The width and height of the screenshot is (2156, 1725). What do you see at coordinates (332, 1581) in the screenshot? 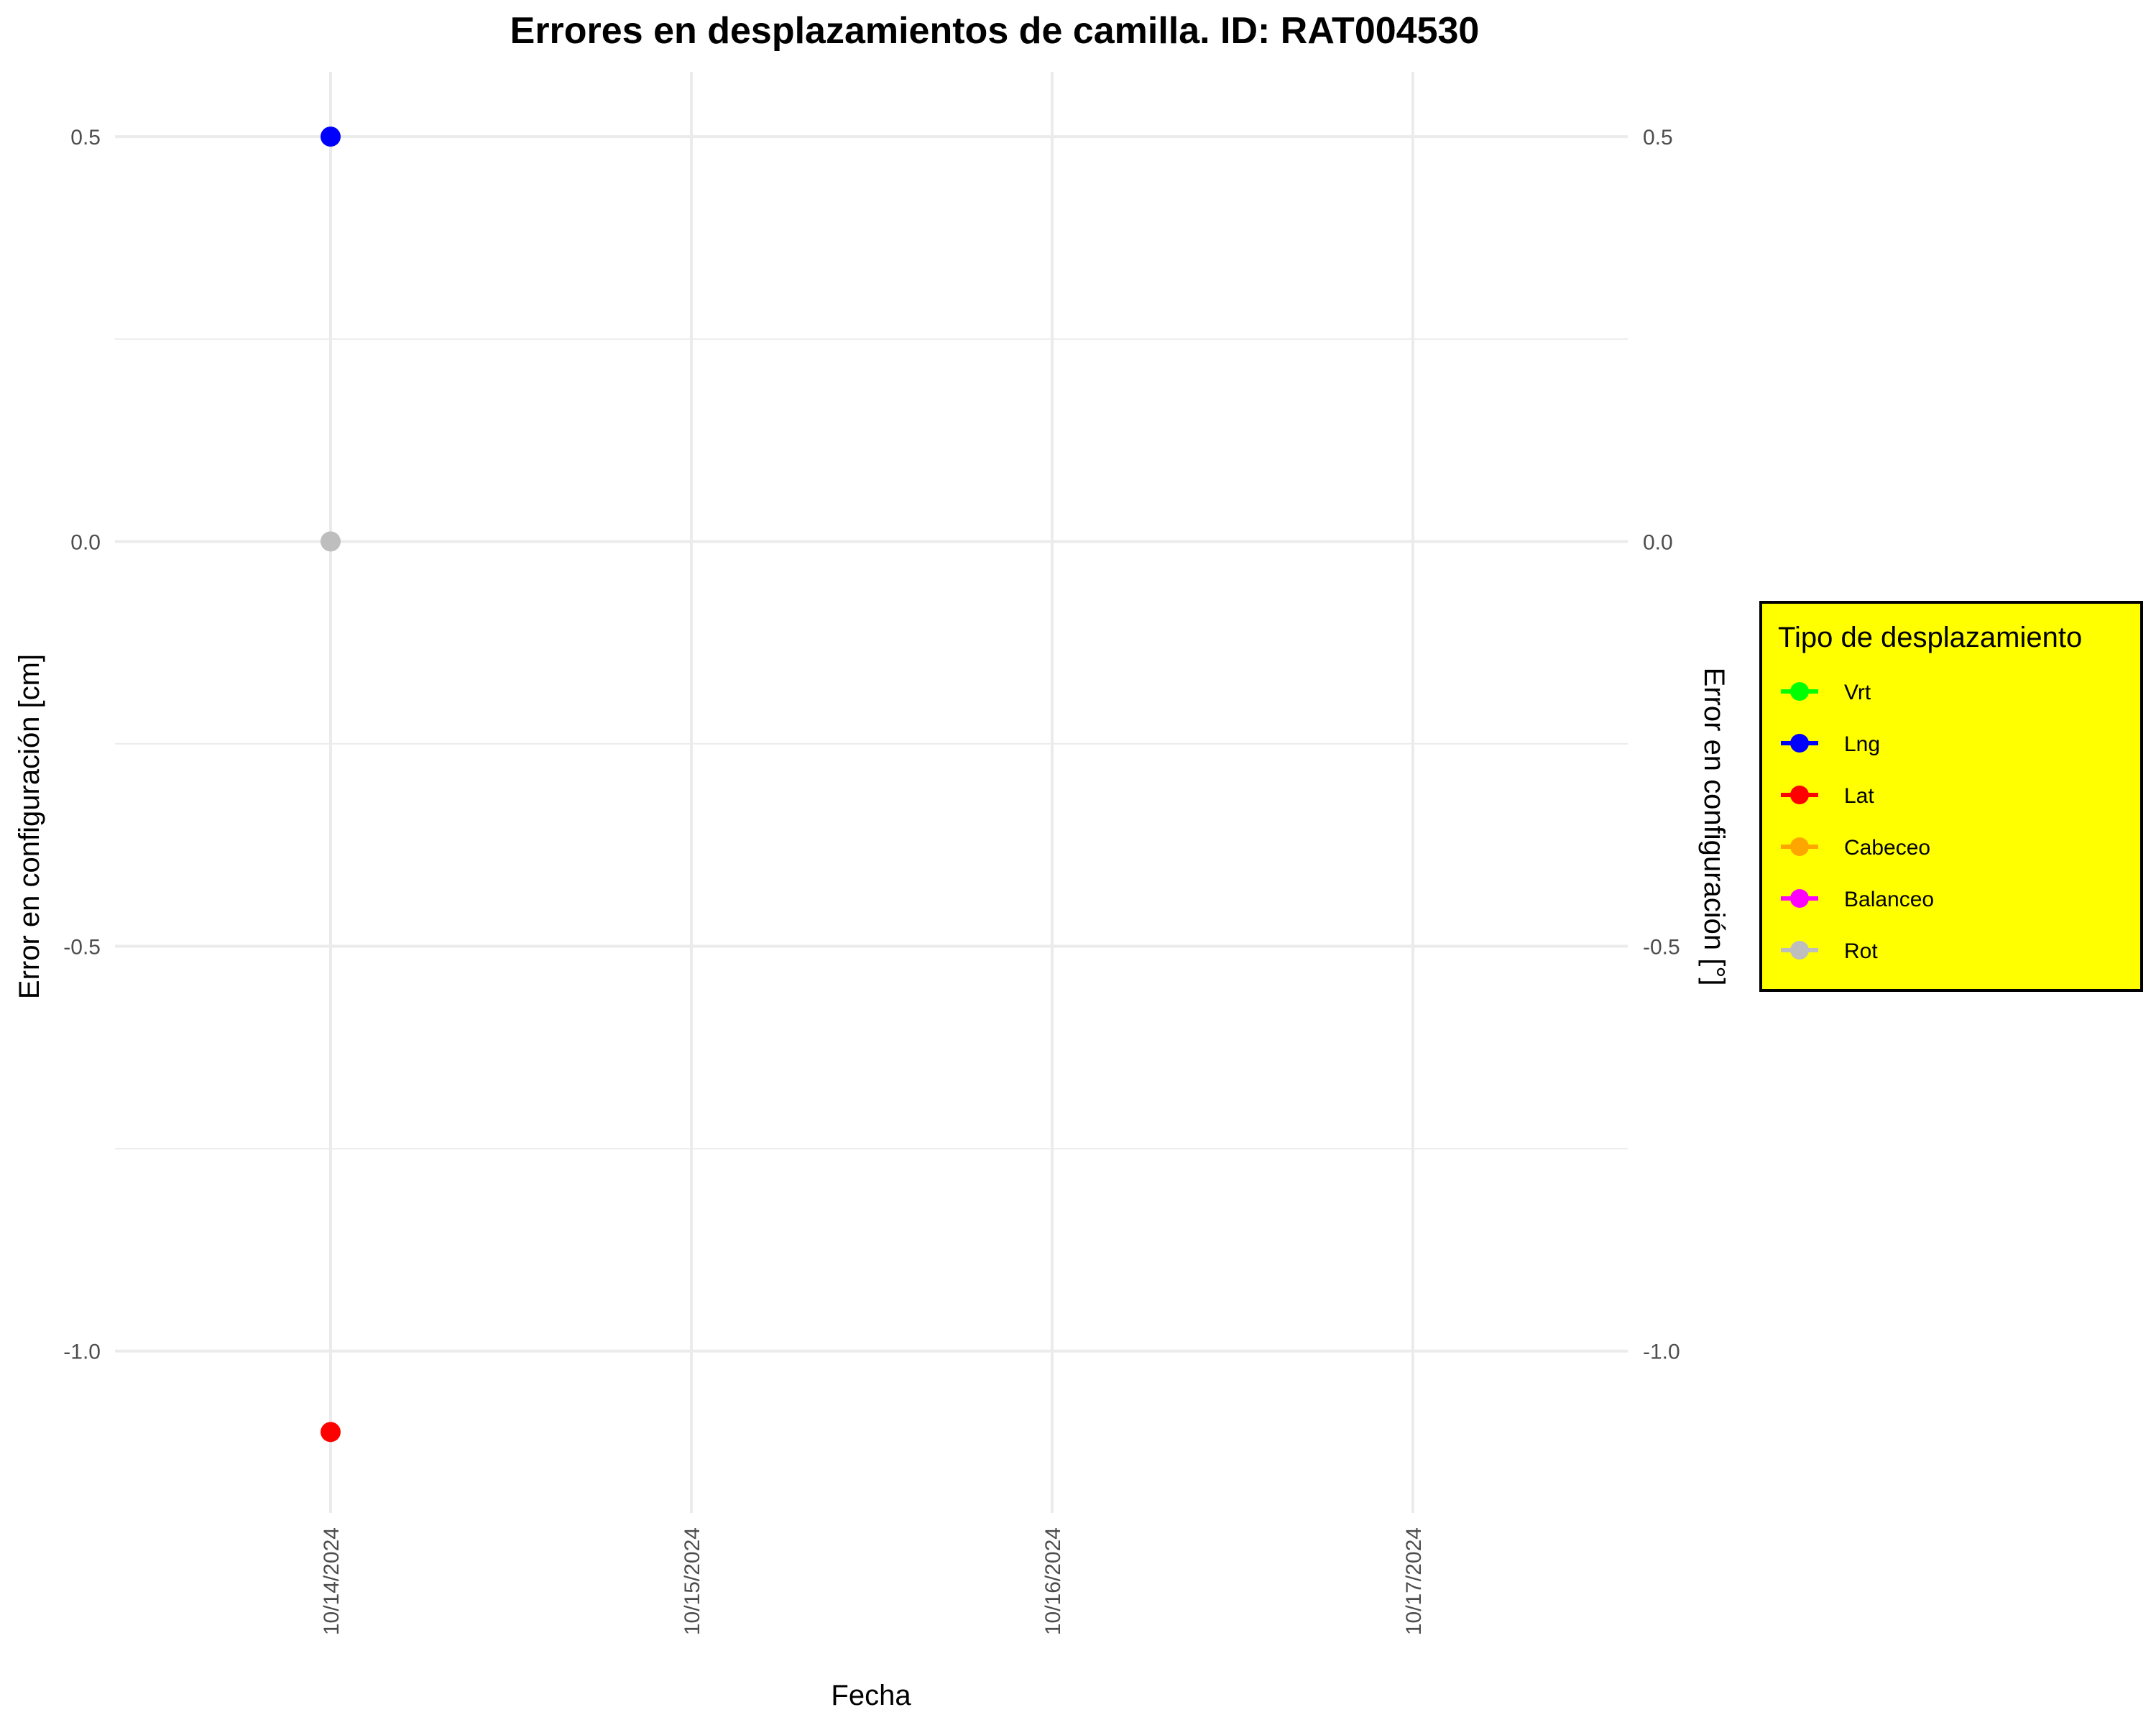
I see `x-tick-label: 10/14/2024` at bounding box center [332, 1581].